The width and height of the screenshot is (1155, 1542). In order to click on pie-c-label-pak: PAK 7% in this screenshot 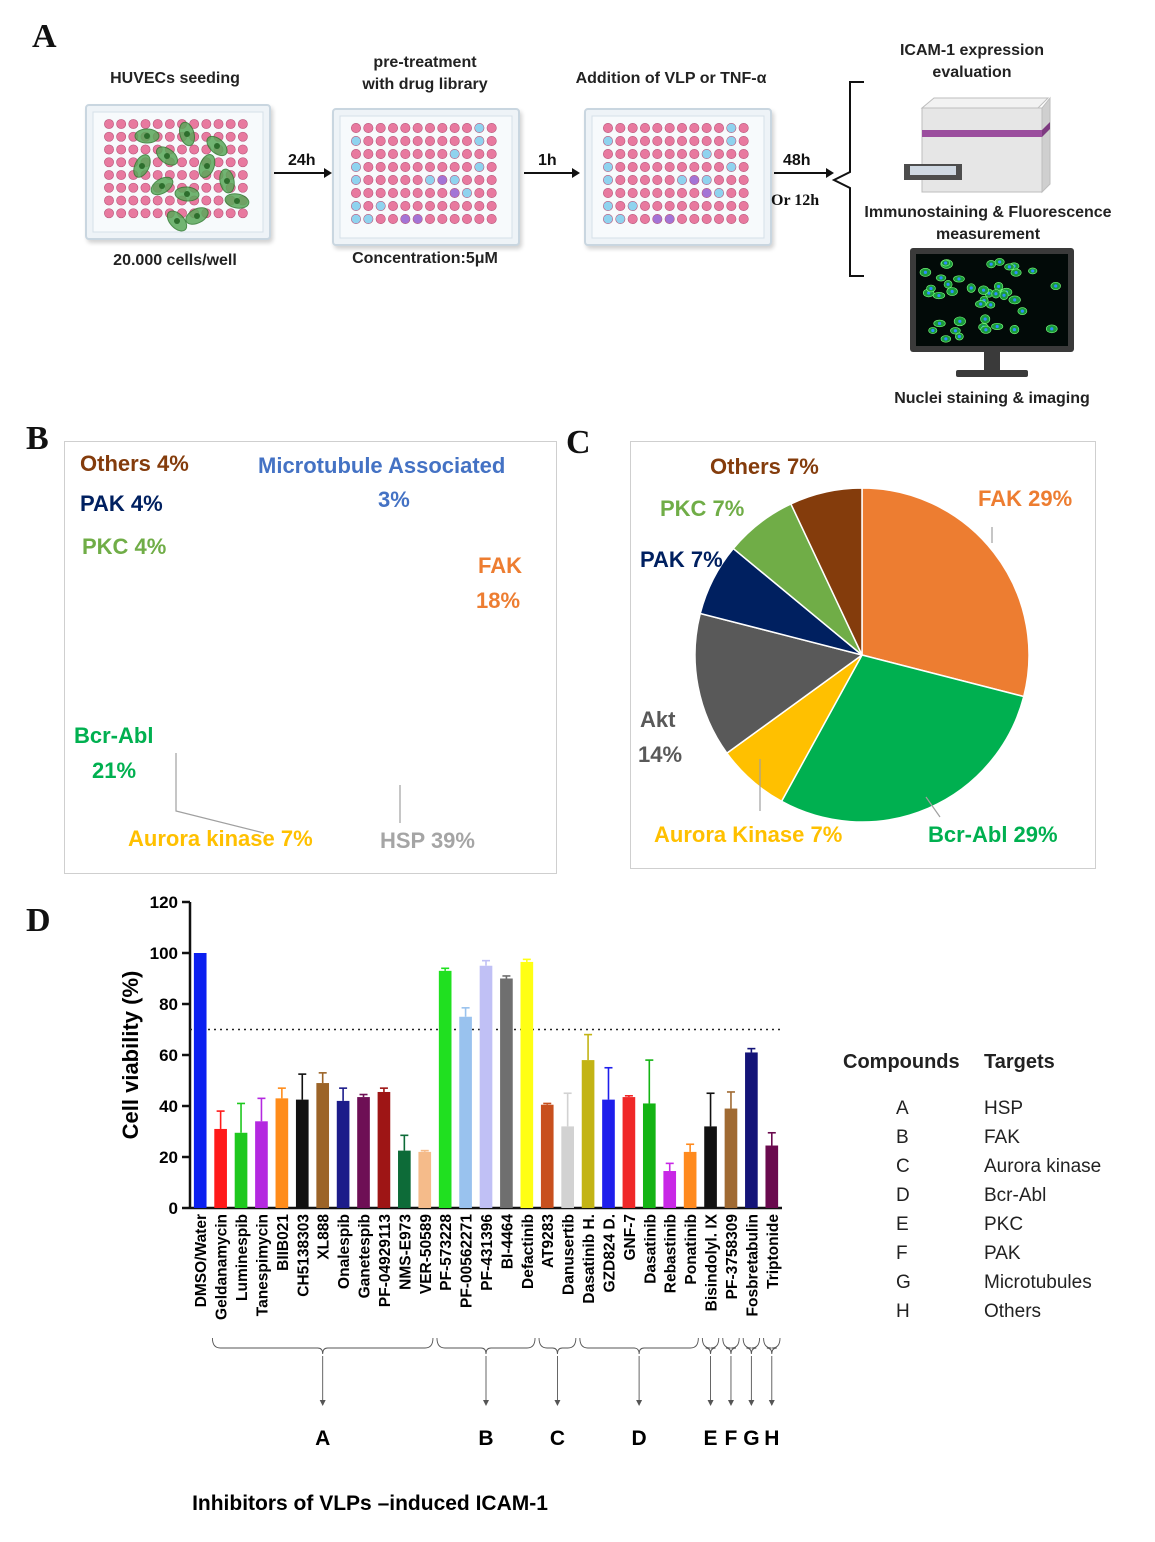, I will do `click(681, 559)`.